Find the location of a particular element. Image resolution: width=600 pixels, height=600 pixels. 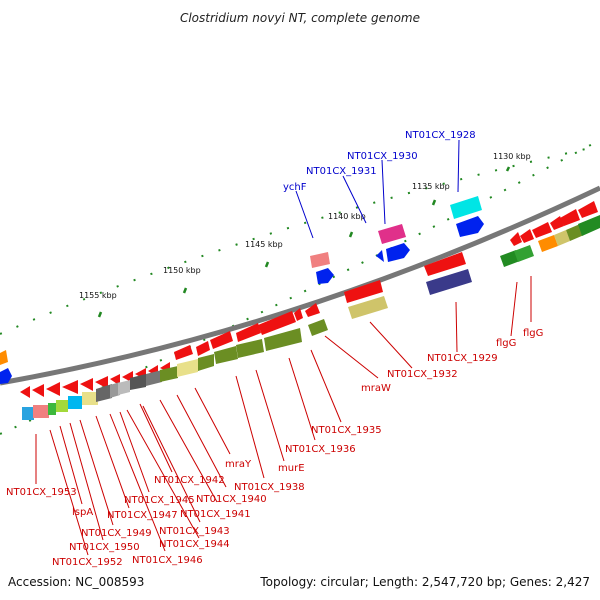

label-NT01CX_1932: NT01CX_1932 is located at coordinates (422, 374).